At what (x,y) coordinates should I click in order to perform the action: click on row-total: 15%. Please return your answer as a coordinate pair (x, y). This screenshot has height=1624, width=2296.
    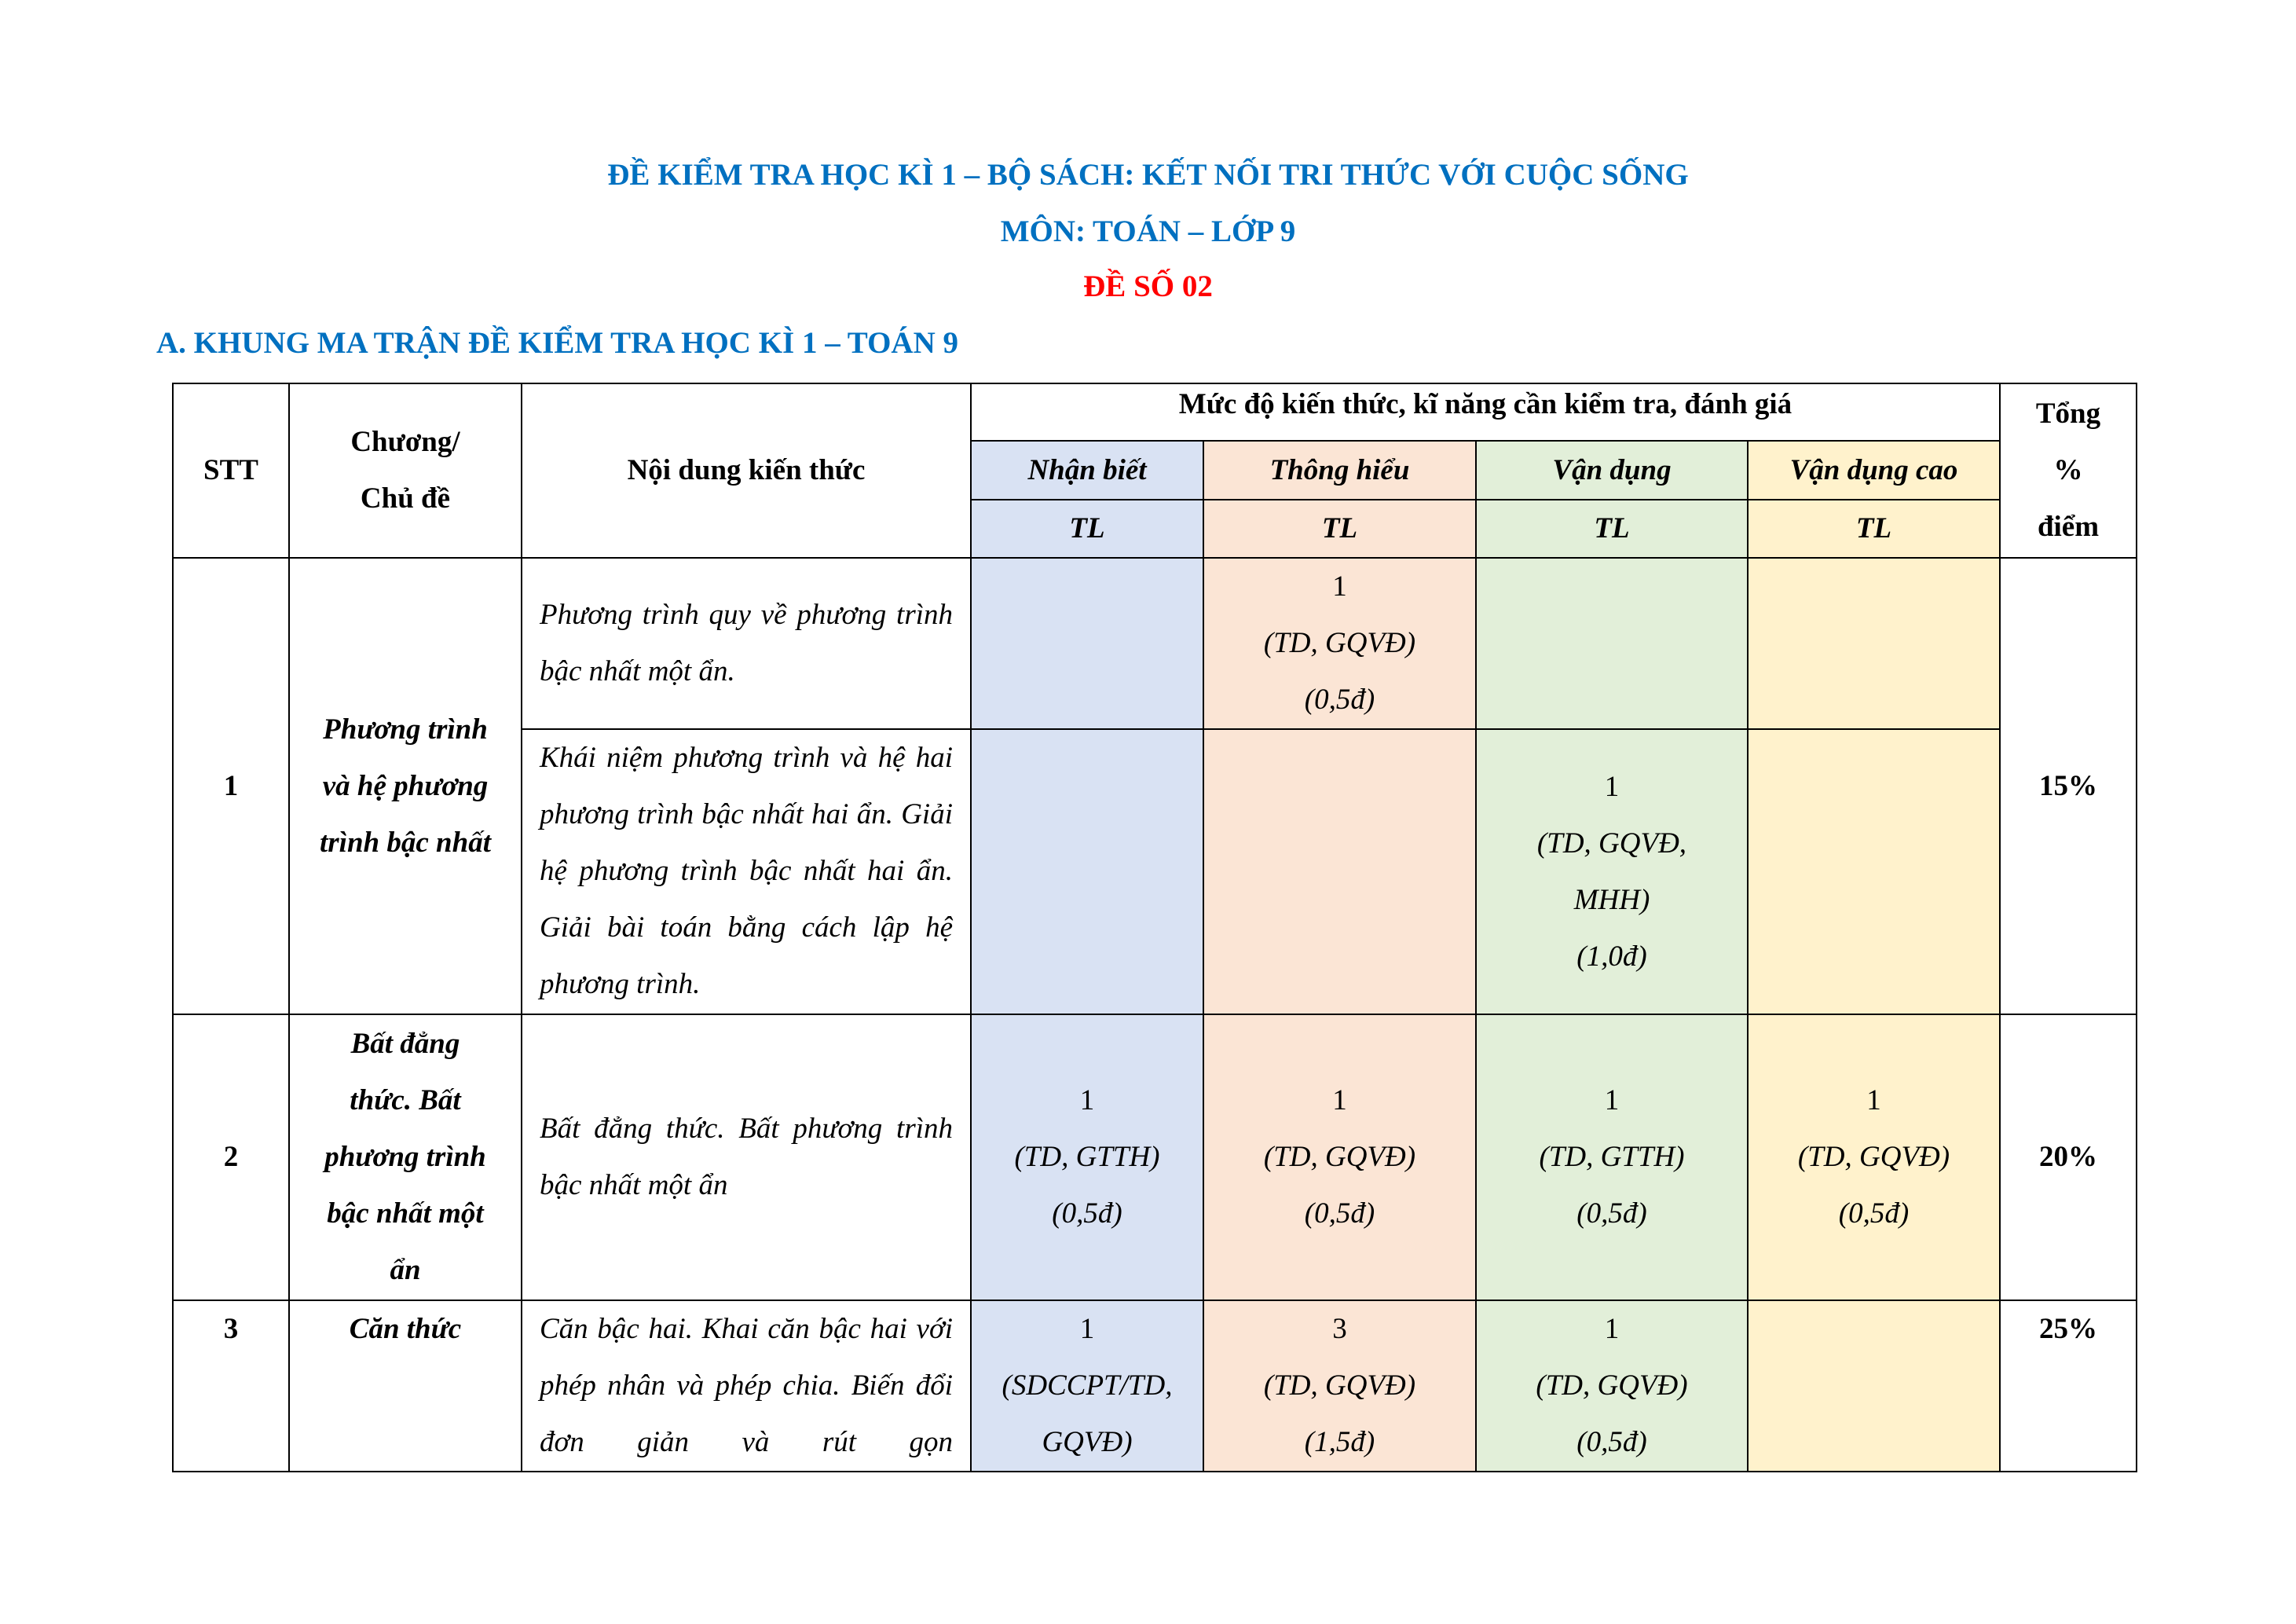
    Looking at the image, I should click on (2068, 786).